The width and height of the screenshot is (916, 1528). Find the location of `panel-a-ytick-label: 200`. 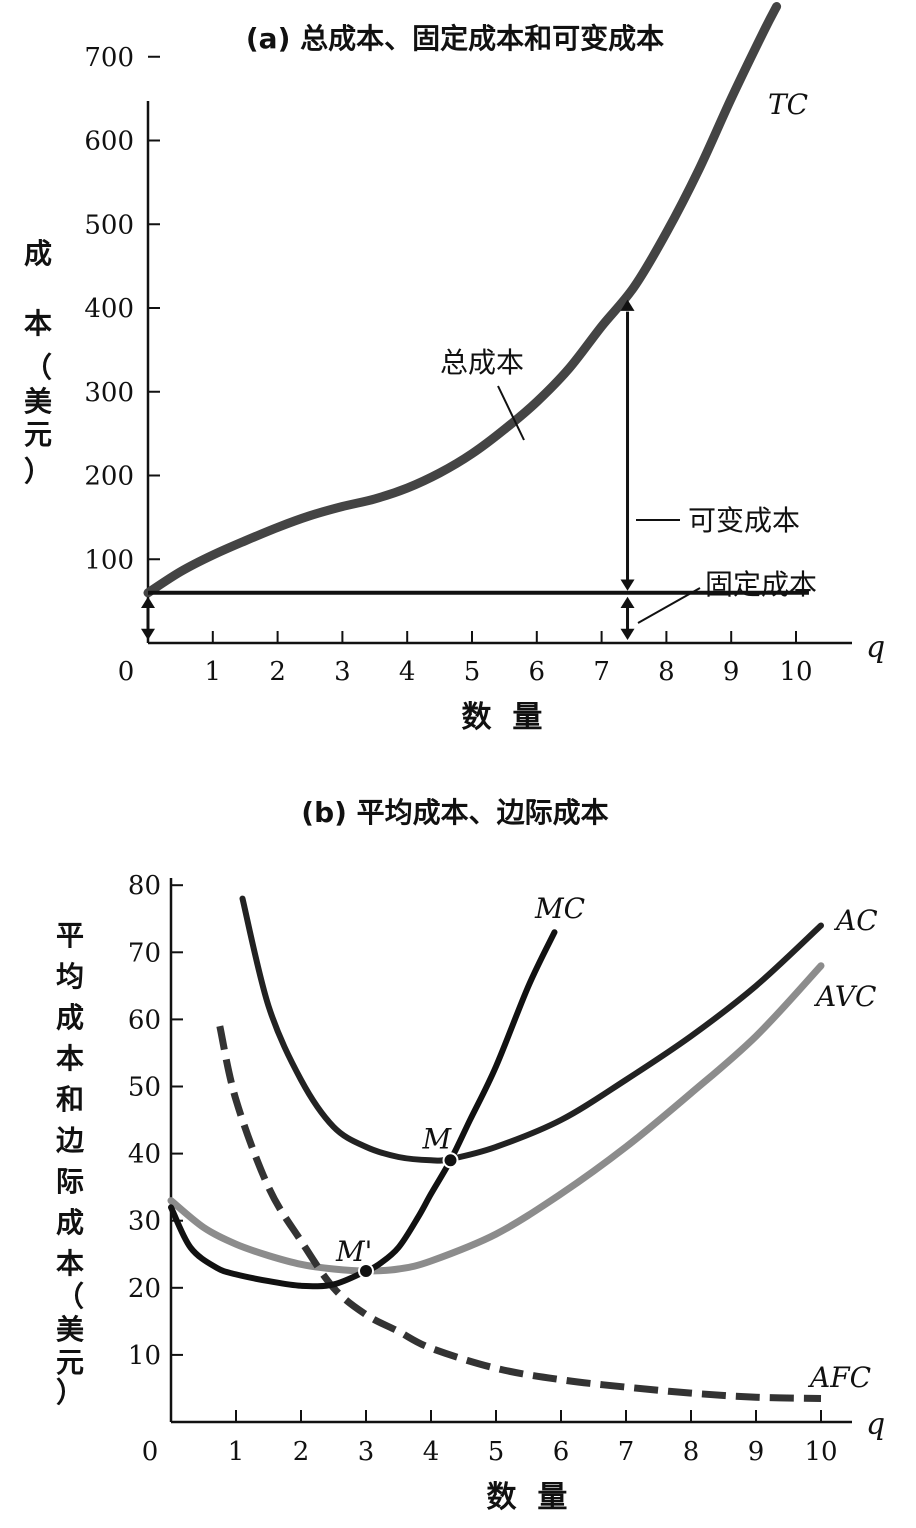

panel-a-ytick-label: 200 is located at coordinates (109, 477).